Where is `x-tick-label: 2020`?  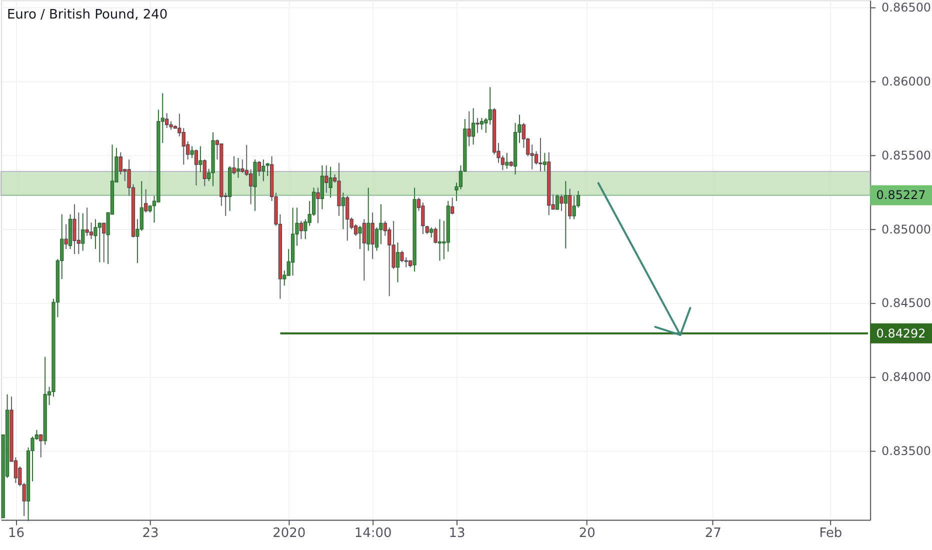
x-tick-label: 2020 is located at coordinates (289, 534).